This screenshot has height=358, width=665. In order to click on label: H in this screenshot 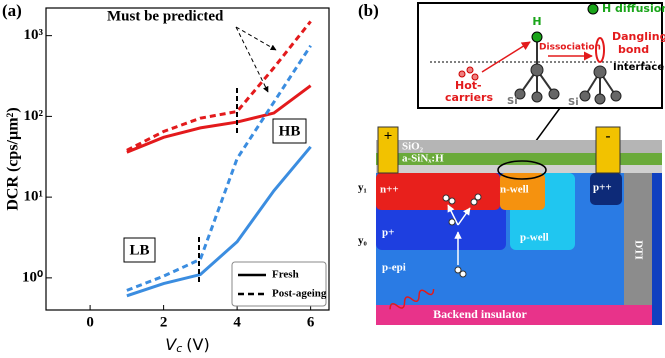, I will do `click(536, 21)`.